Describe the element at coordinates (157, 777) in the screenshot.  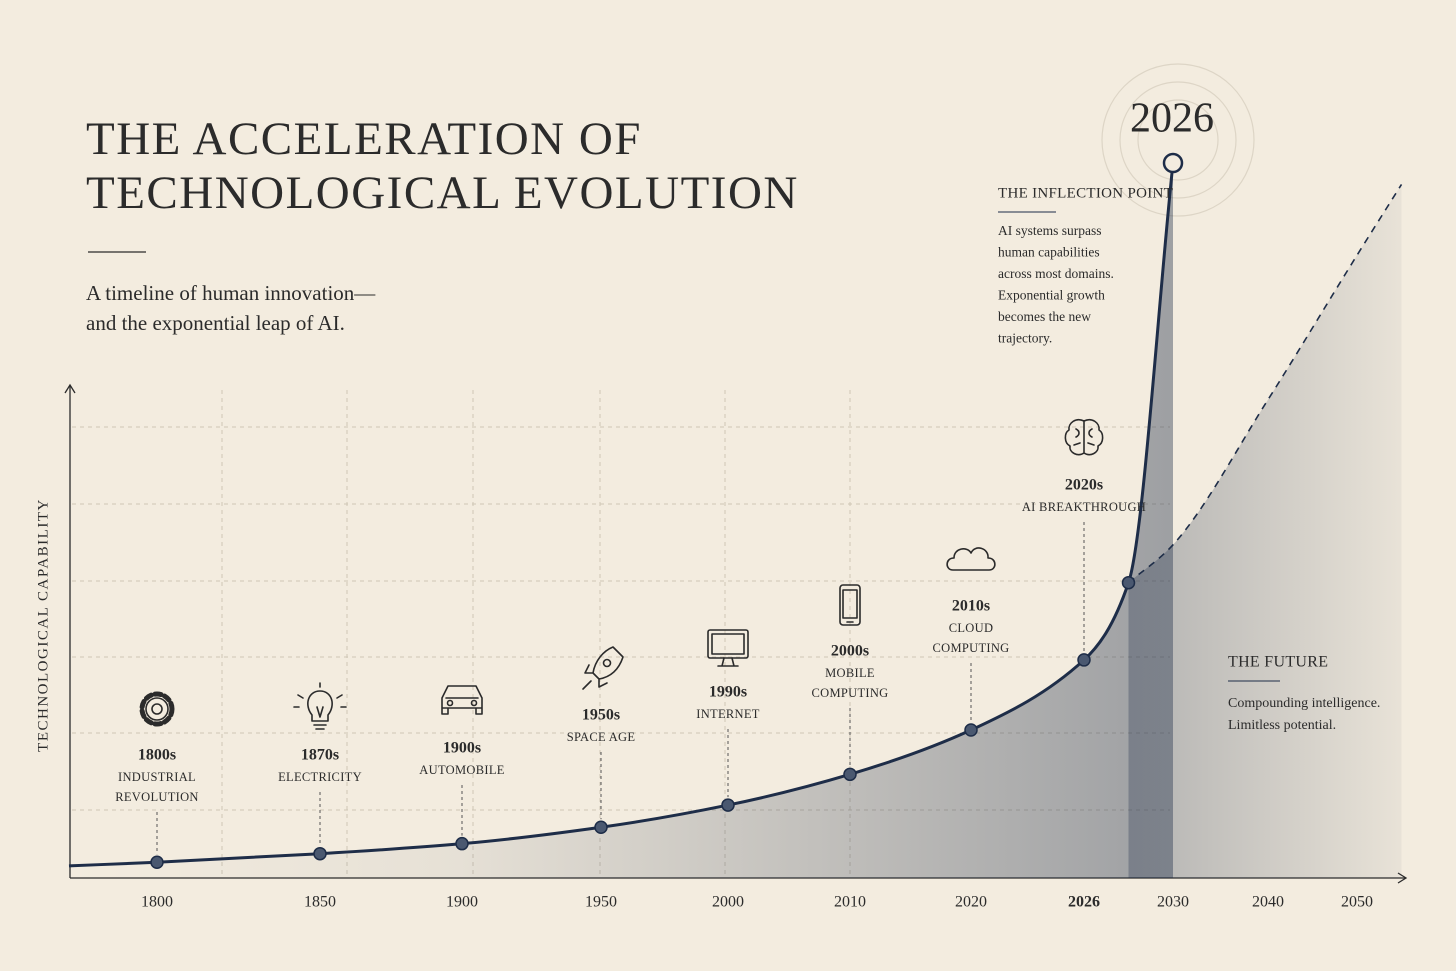
I see `milestone-text: INDUSTRIAL` at that location.